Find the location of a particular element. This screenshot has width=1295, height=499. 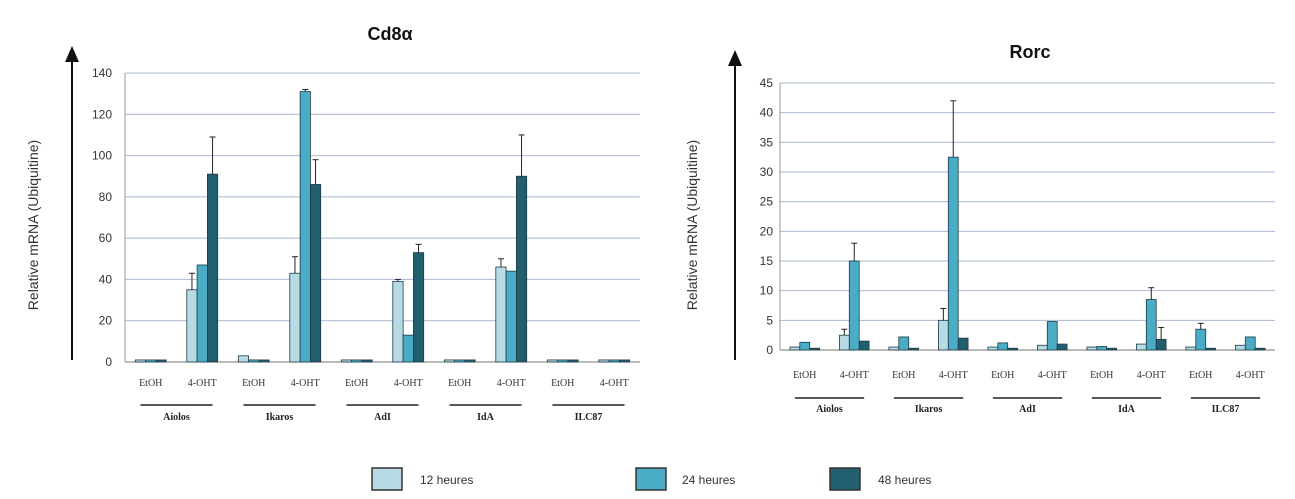

chart-title-cd8a: Cd8α is located at coordinates (389, 34).